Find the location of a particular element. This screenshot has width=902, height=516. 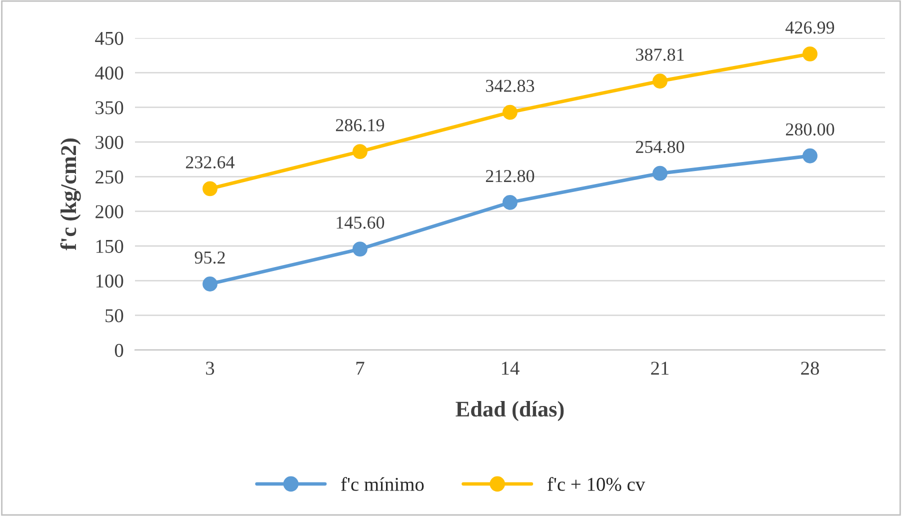

y-tick-label: 100 is located at coordinates (110, 281).